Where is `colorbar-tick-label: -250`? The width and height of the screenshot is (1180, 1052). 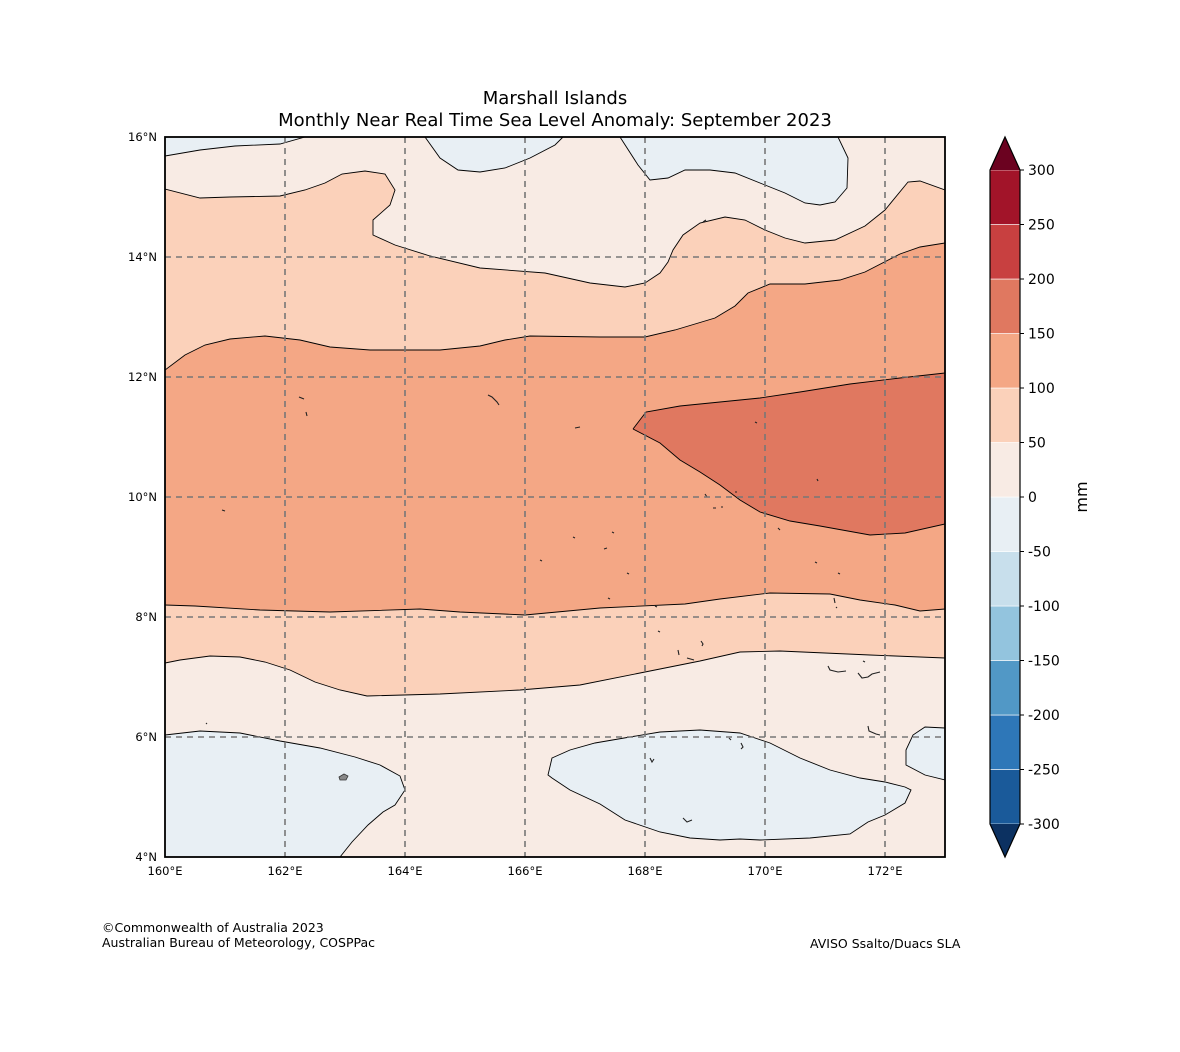
colorbar-tick-label: -250 is located at coordinates (1044, 771).